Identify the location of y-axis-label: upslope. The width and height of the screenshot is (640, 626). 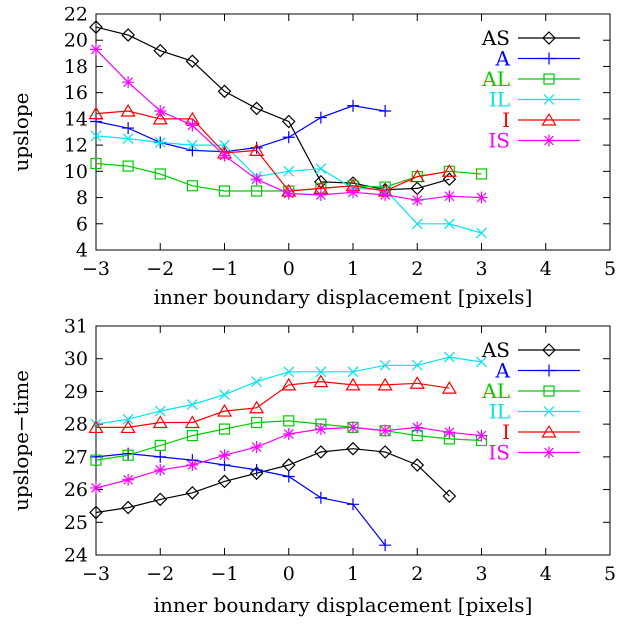
(21, 131).